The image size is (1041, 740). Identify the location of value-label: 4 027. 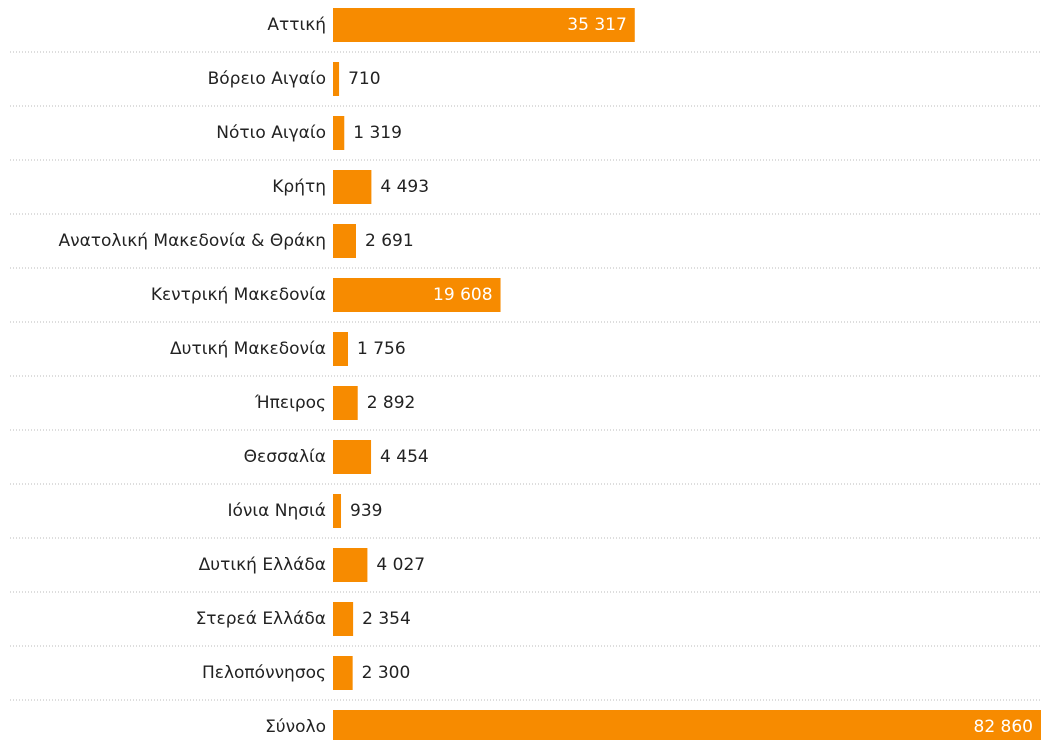
(400, 565).